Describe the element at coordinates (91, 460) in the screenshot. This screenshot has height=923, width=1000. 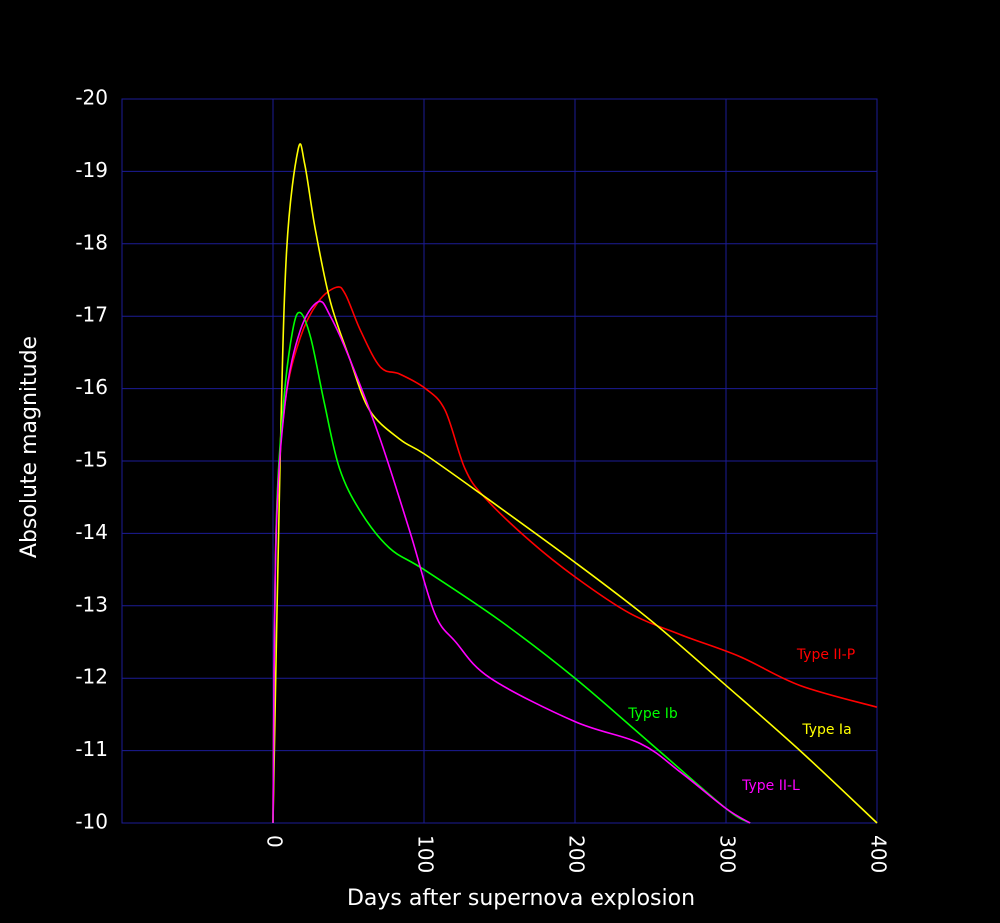
I see `y-tick-label: -15` at that location.